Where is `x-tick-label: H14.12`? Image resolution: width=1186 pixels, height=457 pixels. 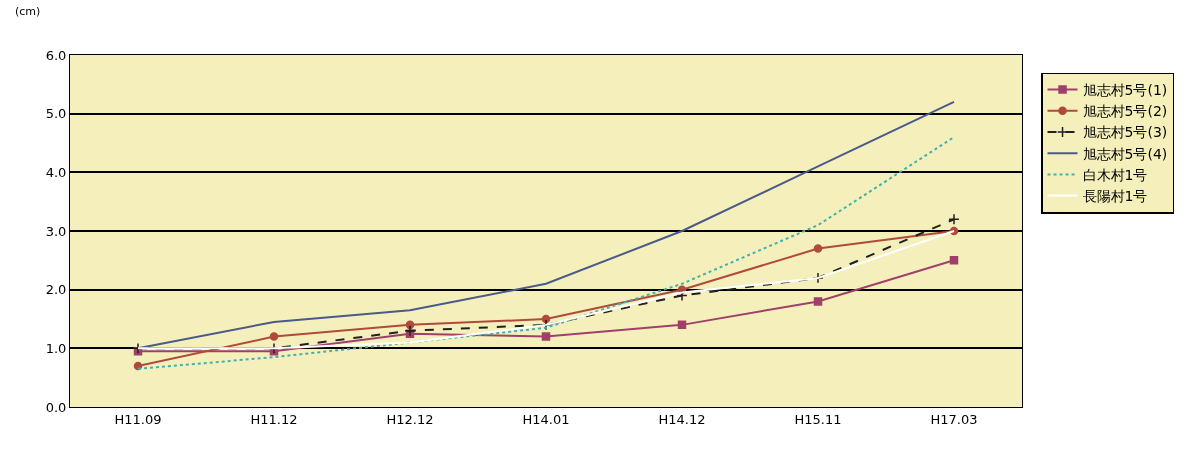
x-tick-label: H14.12 is located at coordinates (682, 419).